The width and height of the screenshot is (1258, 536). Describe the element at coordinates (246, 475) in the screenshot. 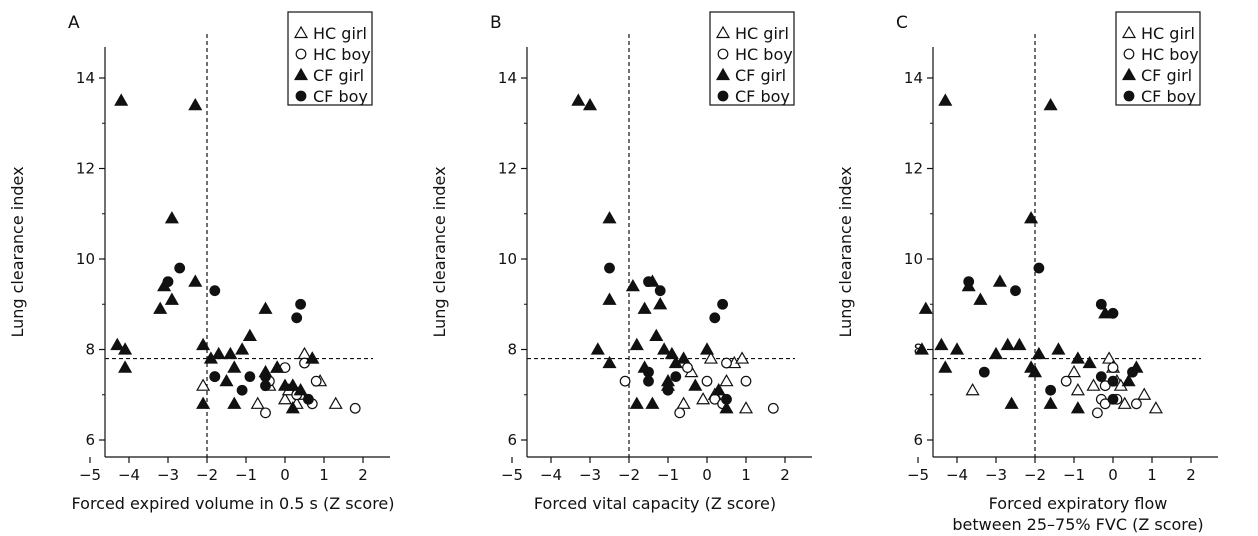

I see `x-tick-label: −1` at that location.